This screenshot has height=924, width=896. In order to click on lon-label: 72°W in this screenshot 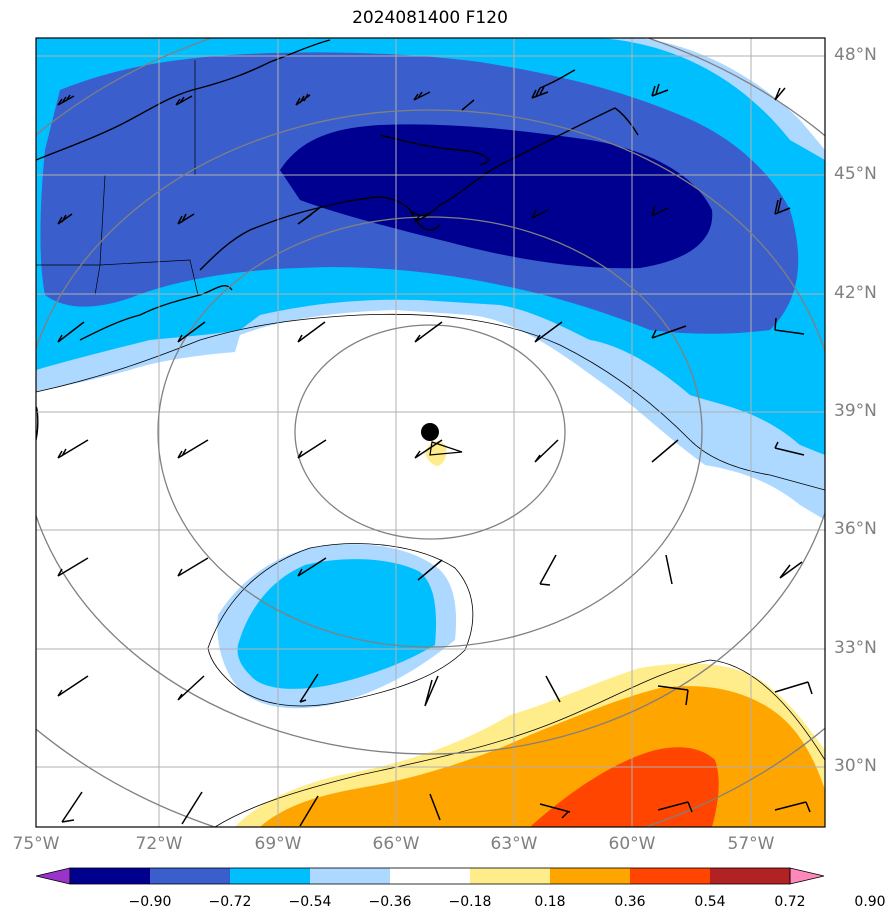, I will do `click(159, 844)`.